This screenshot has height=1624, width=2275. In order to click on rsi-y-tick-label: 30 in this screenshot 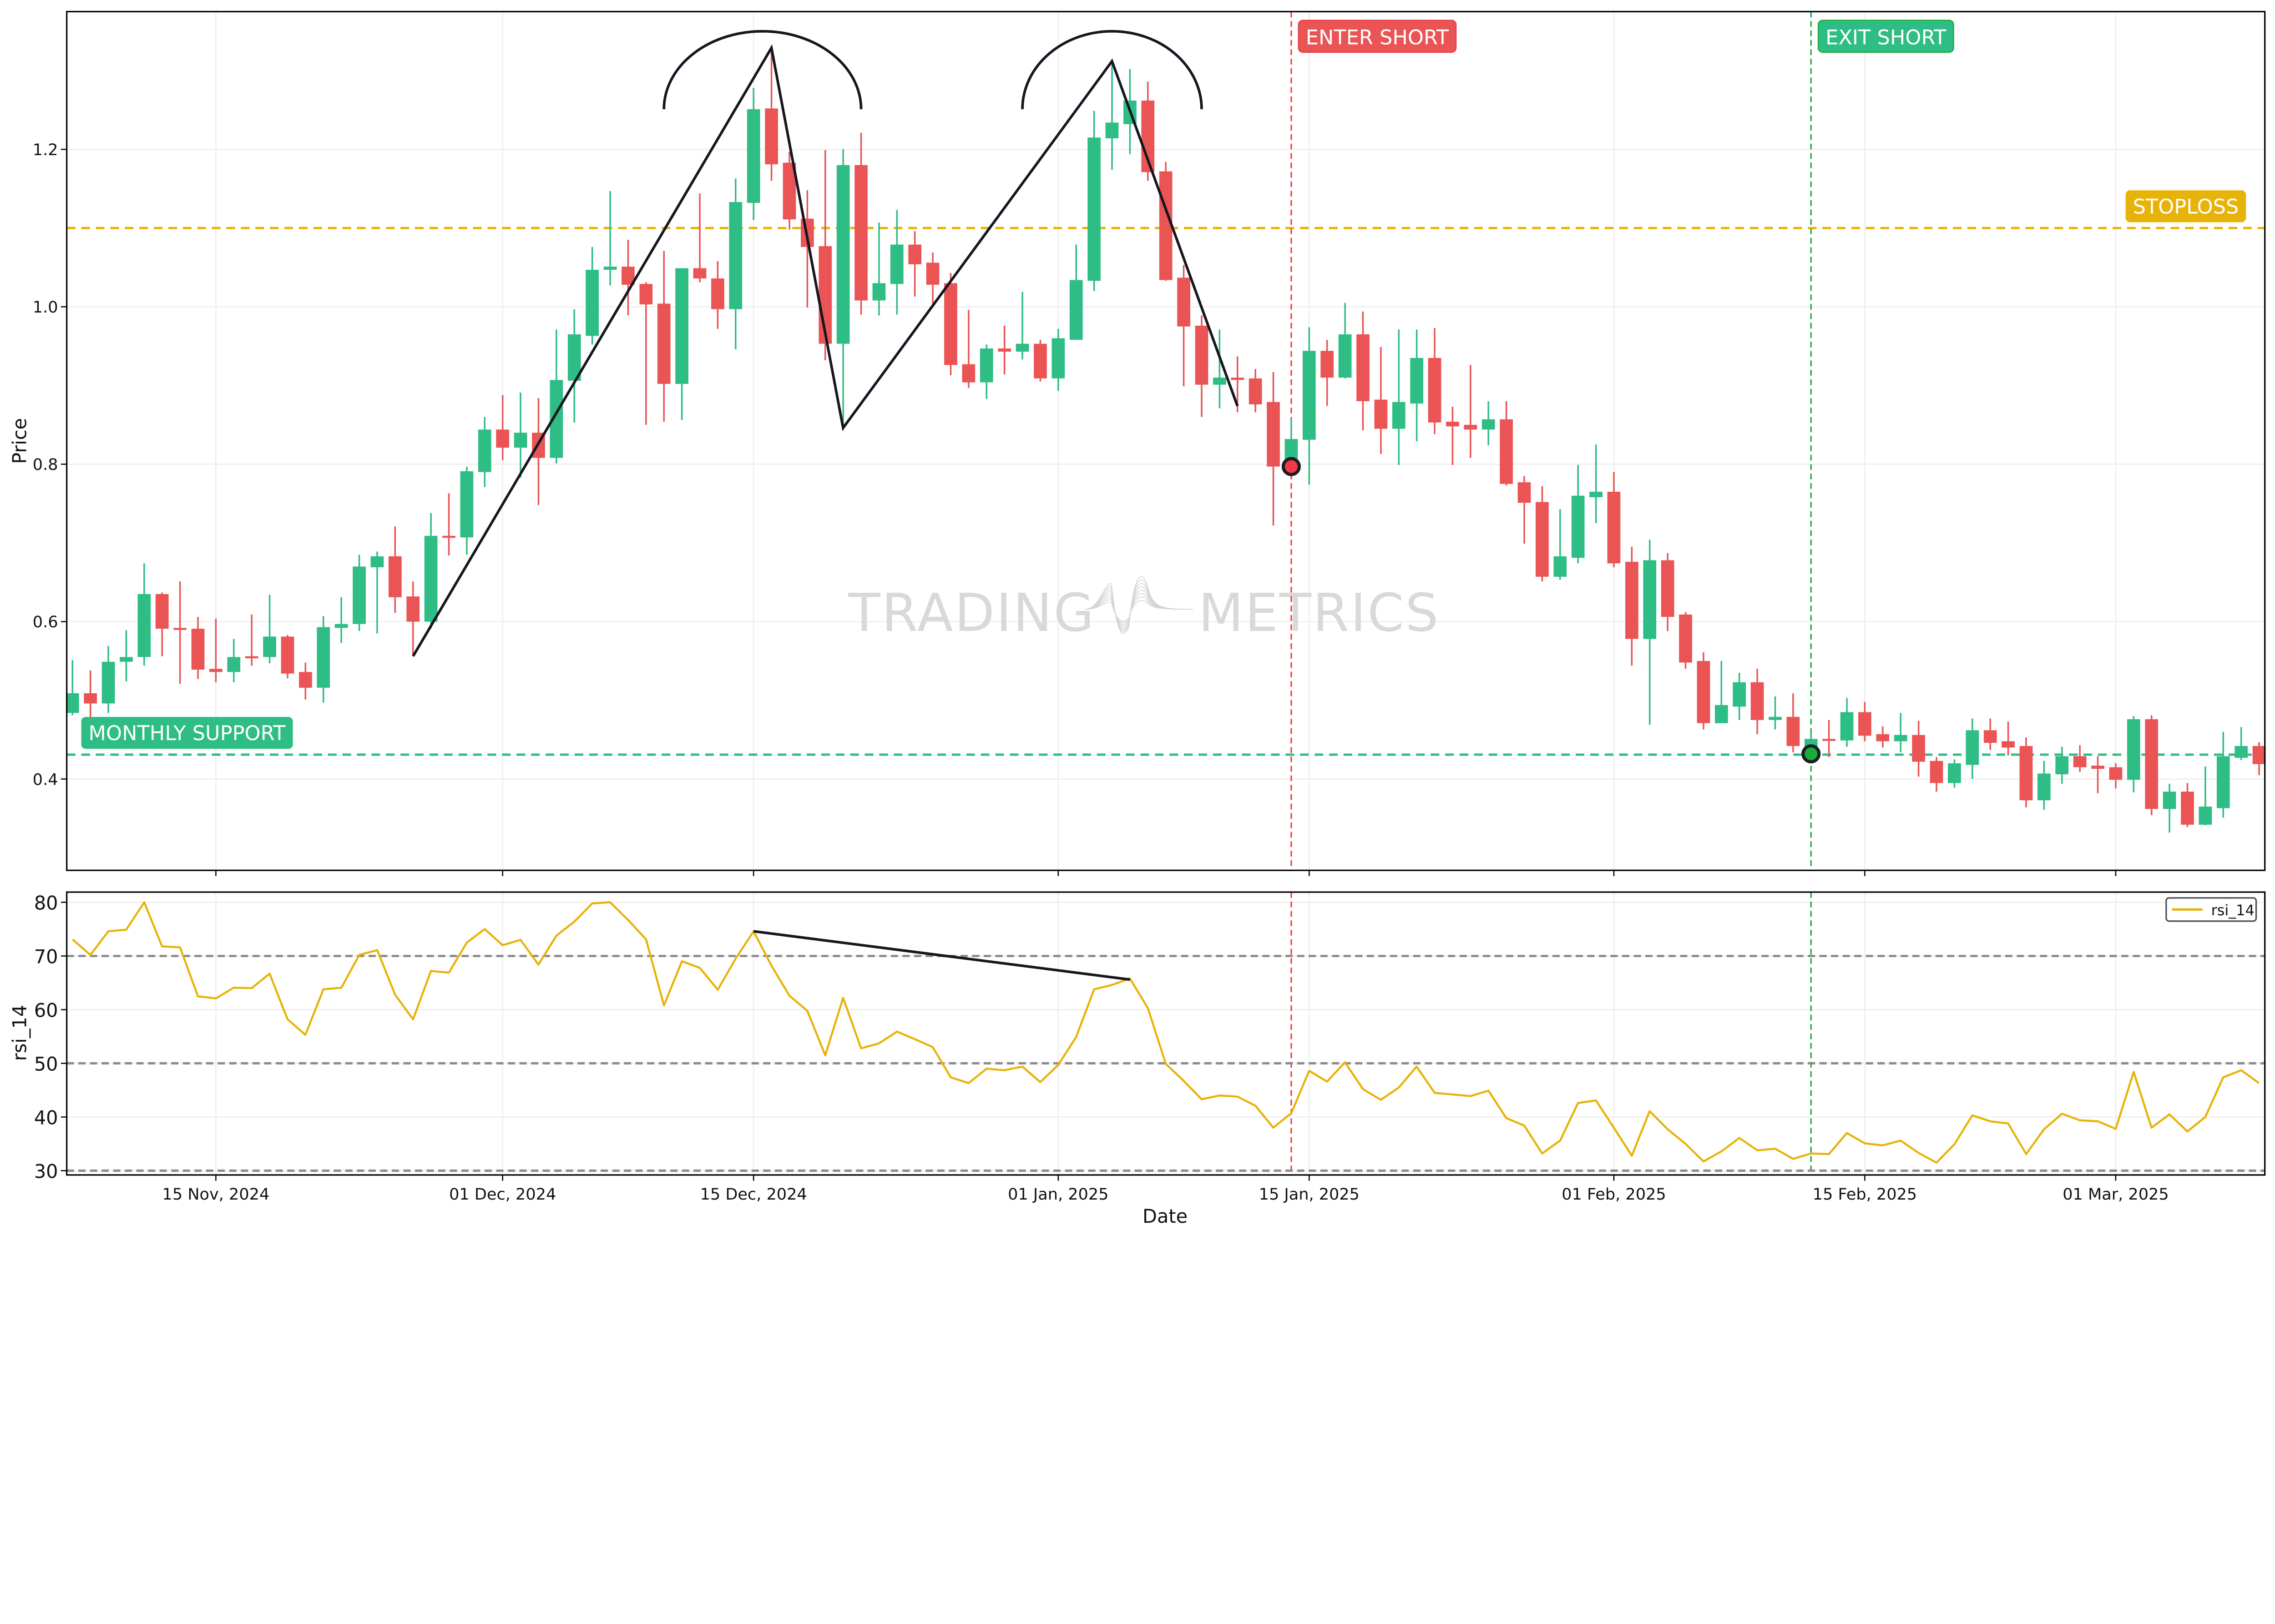, I will do `click(46, 1171)`.